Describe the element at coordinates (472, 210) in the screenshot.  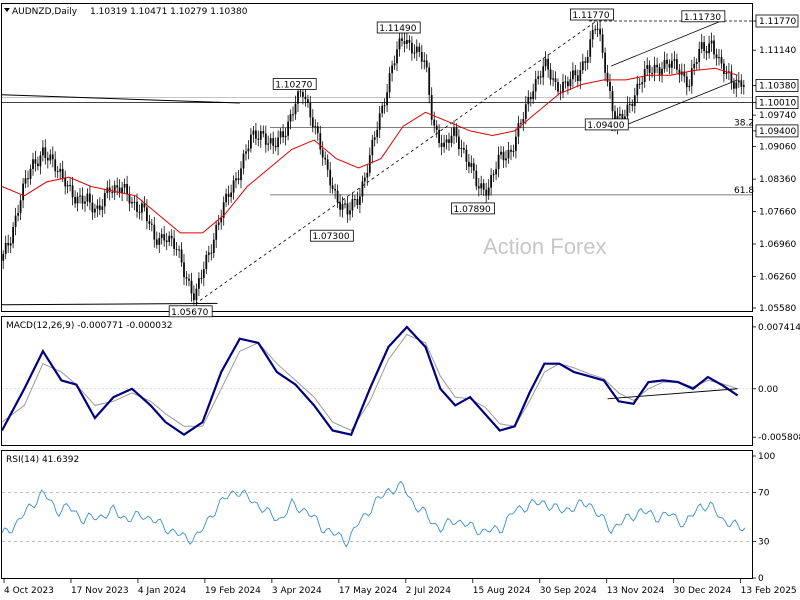
I see `price-label: 1.07890` at that location.